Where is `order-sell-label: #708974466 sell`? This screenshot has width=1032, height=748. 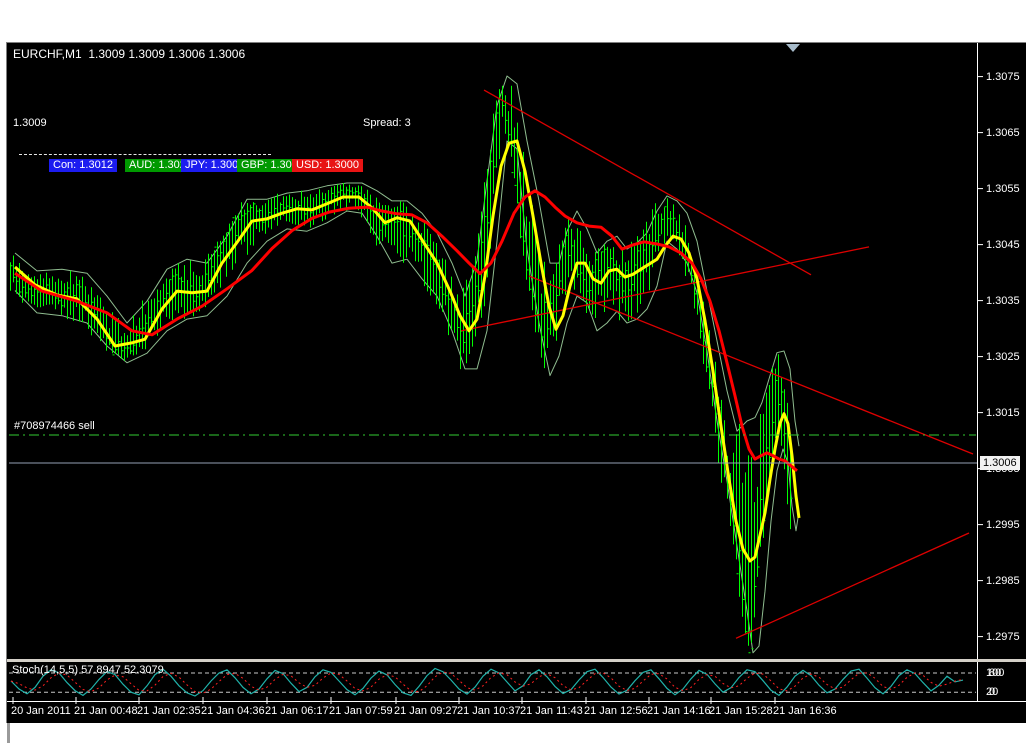
order-sell-label: #708974466 sell is located at coordinates (54, 426).